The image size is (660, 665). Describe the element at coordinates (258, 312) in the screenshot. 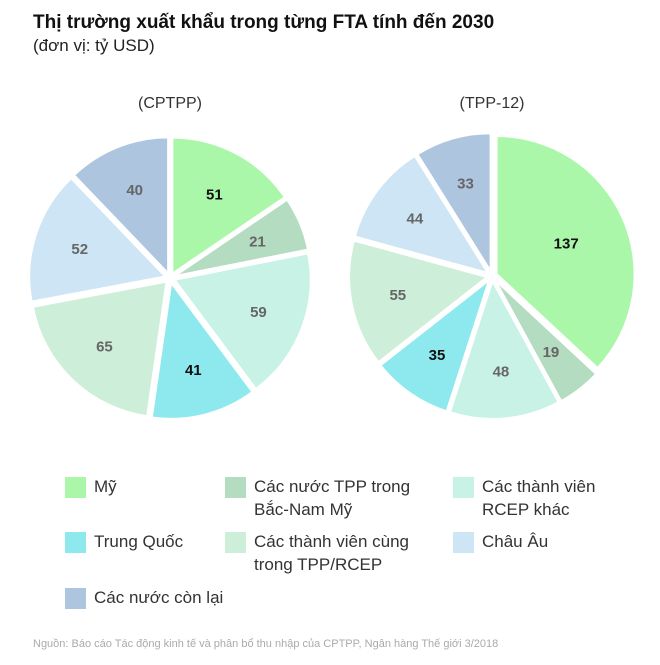

I see `slice-data-label: 59` at that location.